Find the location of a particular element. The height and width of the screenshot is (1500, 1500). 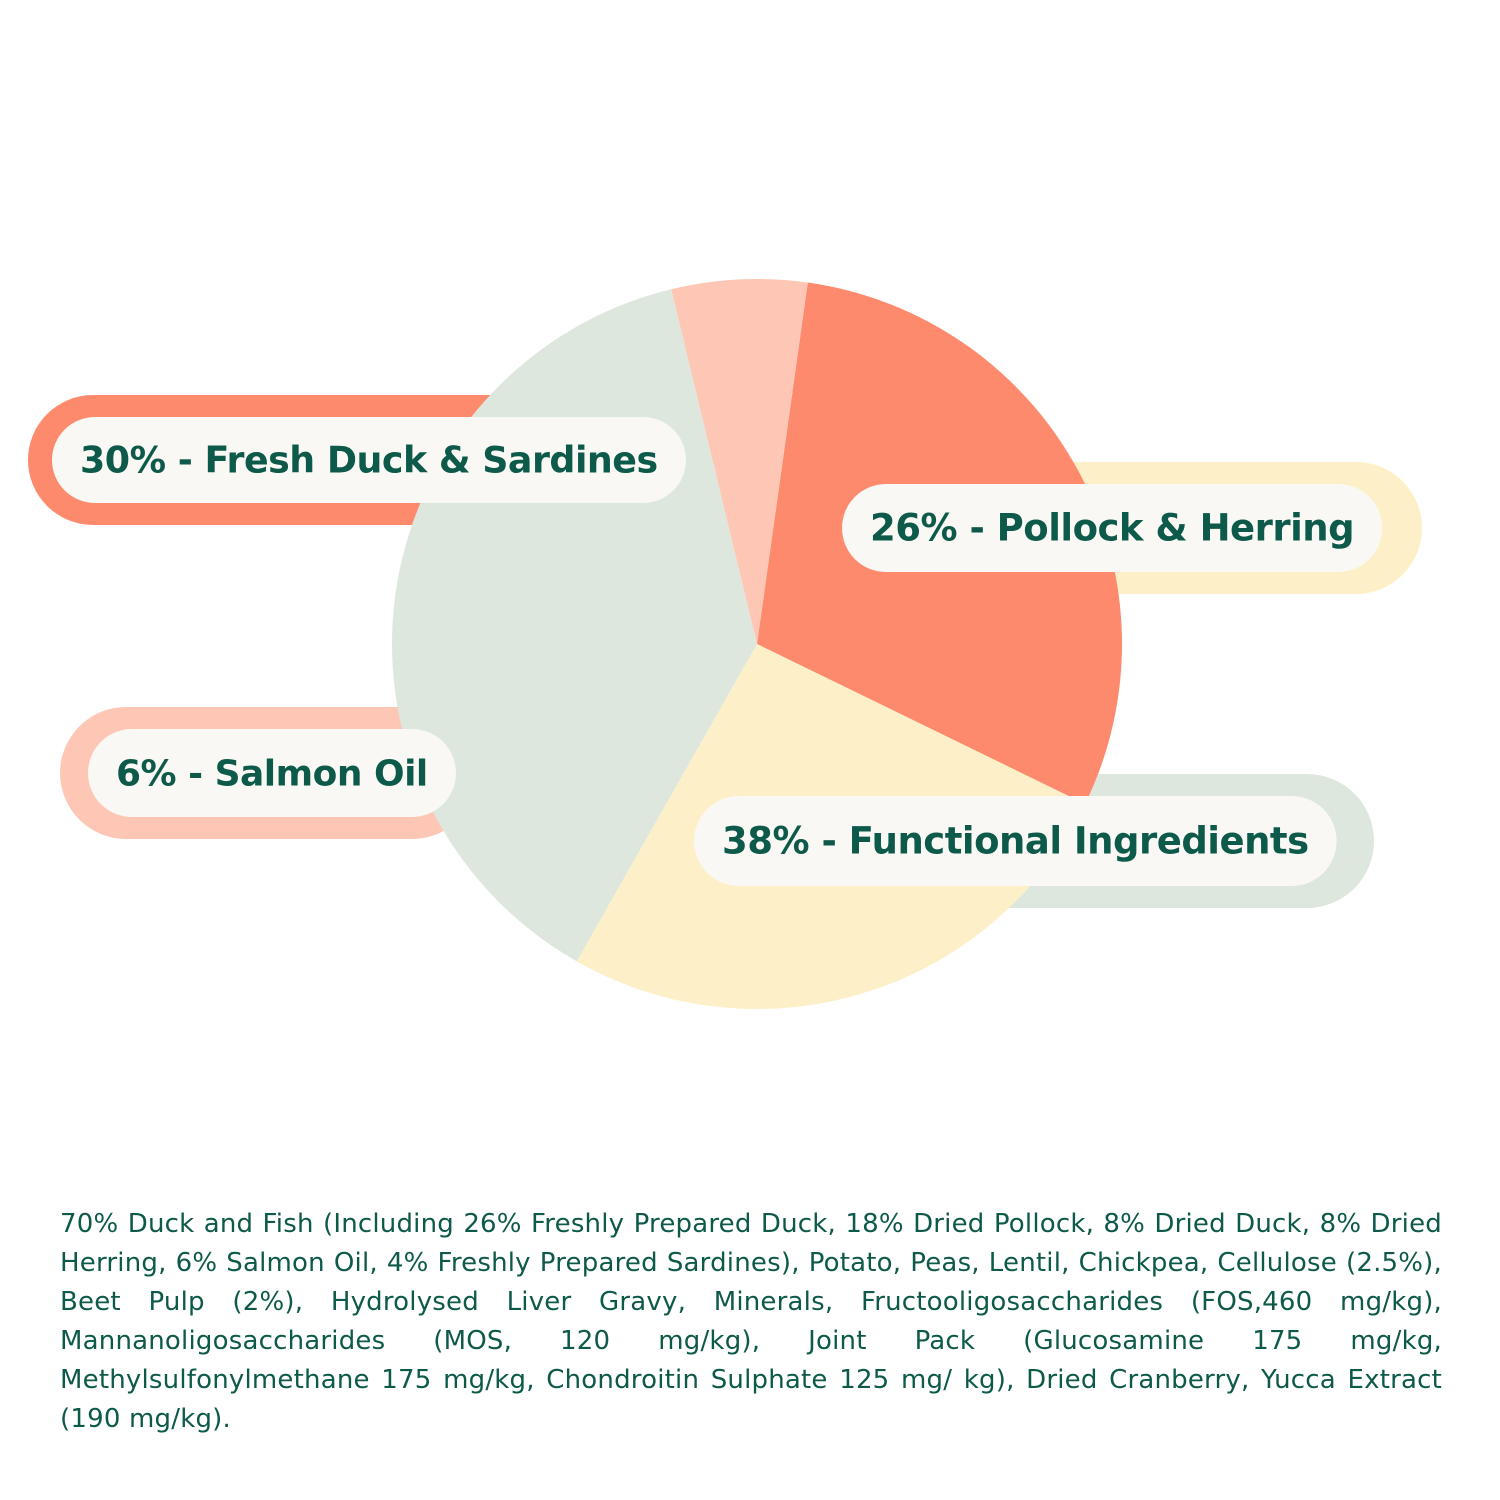

slice-label-text-3: 6% - Salmon Oil is located at coordinates (272, 774).